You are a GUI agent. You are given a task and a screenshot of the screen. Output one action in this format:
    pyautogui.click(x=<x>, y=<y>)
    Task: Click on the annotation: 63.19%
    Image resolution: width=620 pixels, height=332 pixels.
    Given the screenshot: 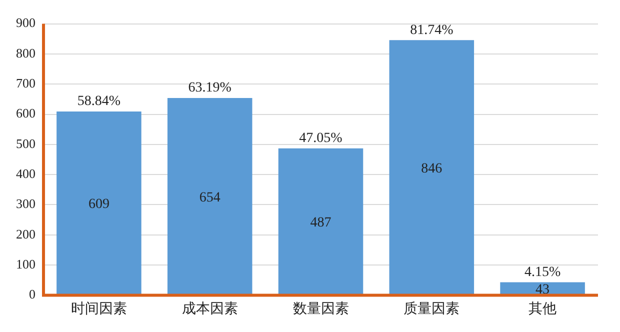 What is the action you would take?
    pyautogui.click(x=210, y=88)
    